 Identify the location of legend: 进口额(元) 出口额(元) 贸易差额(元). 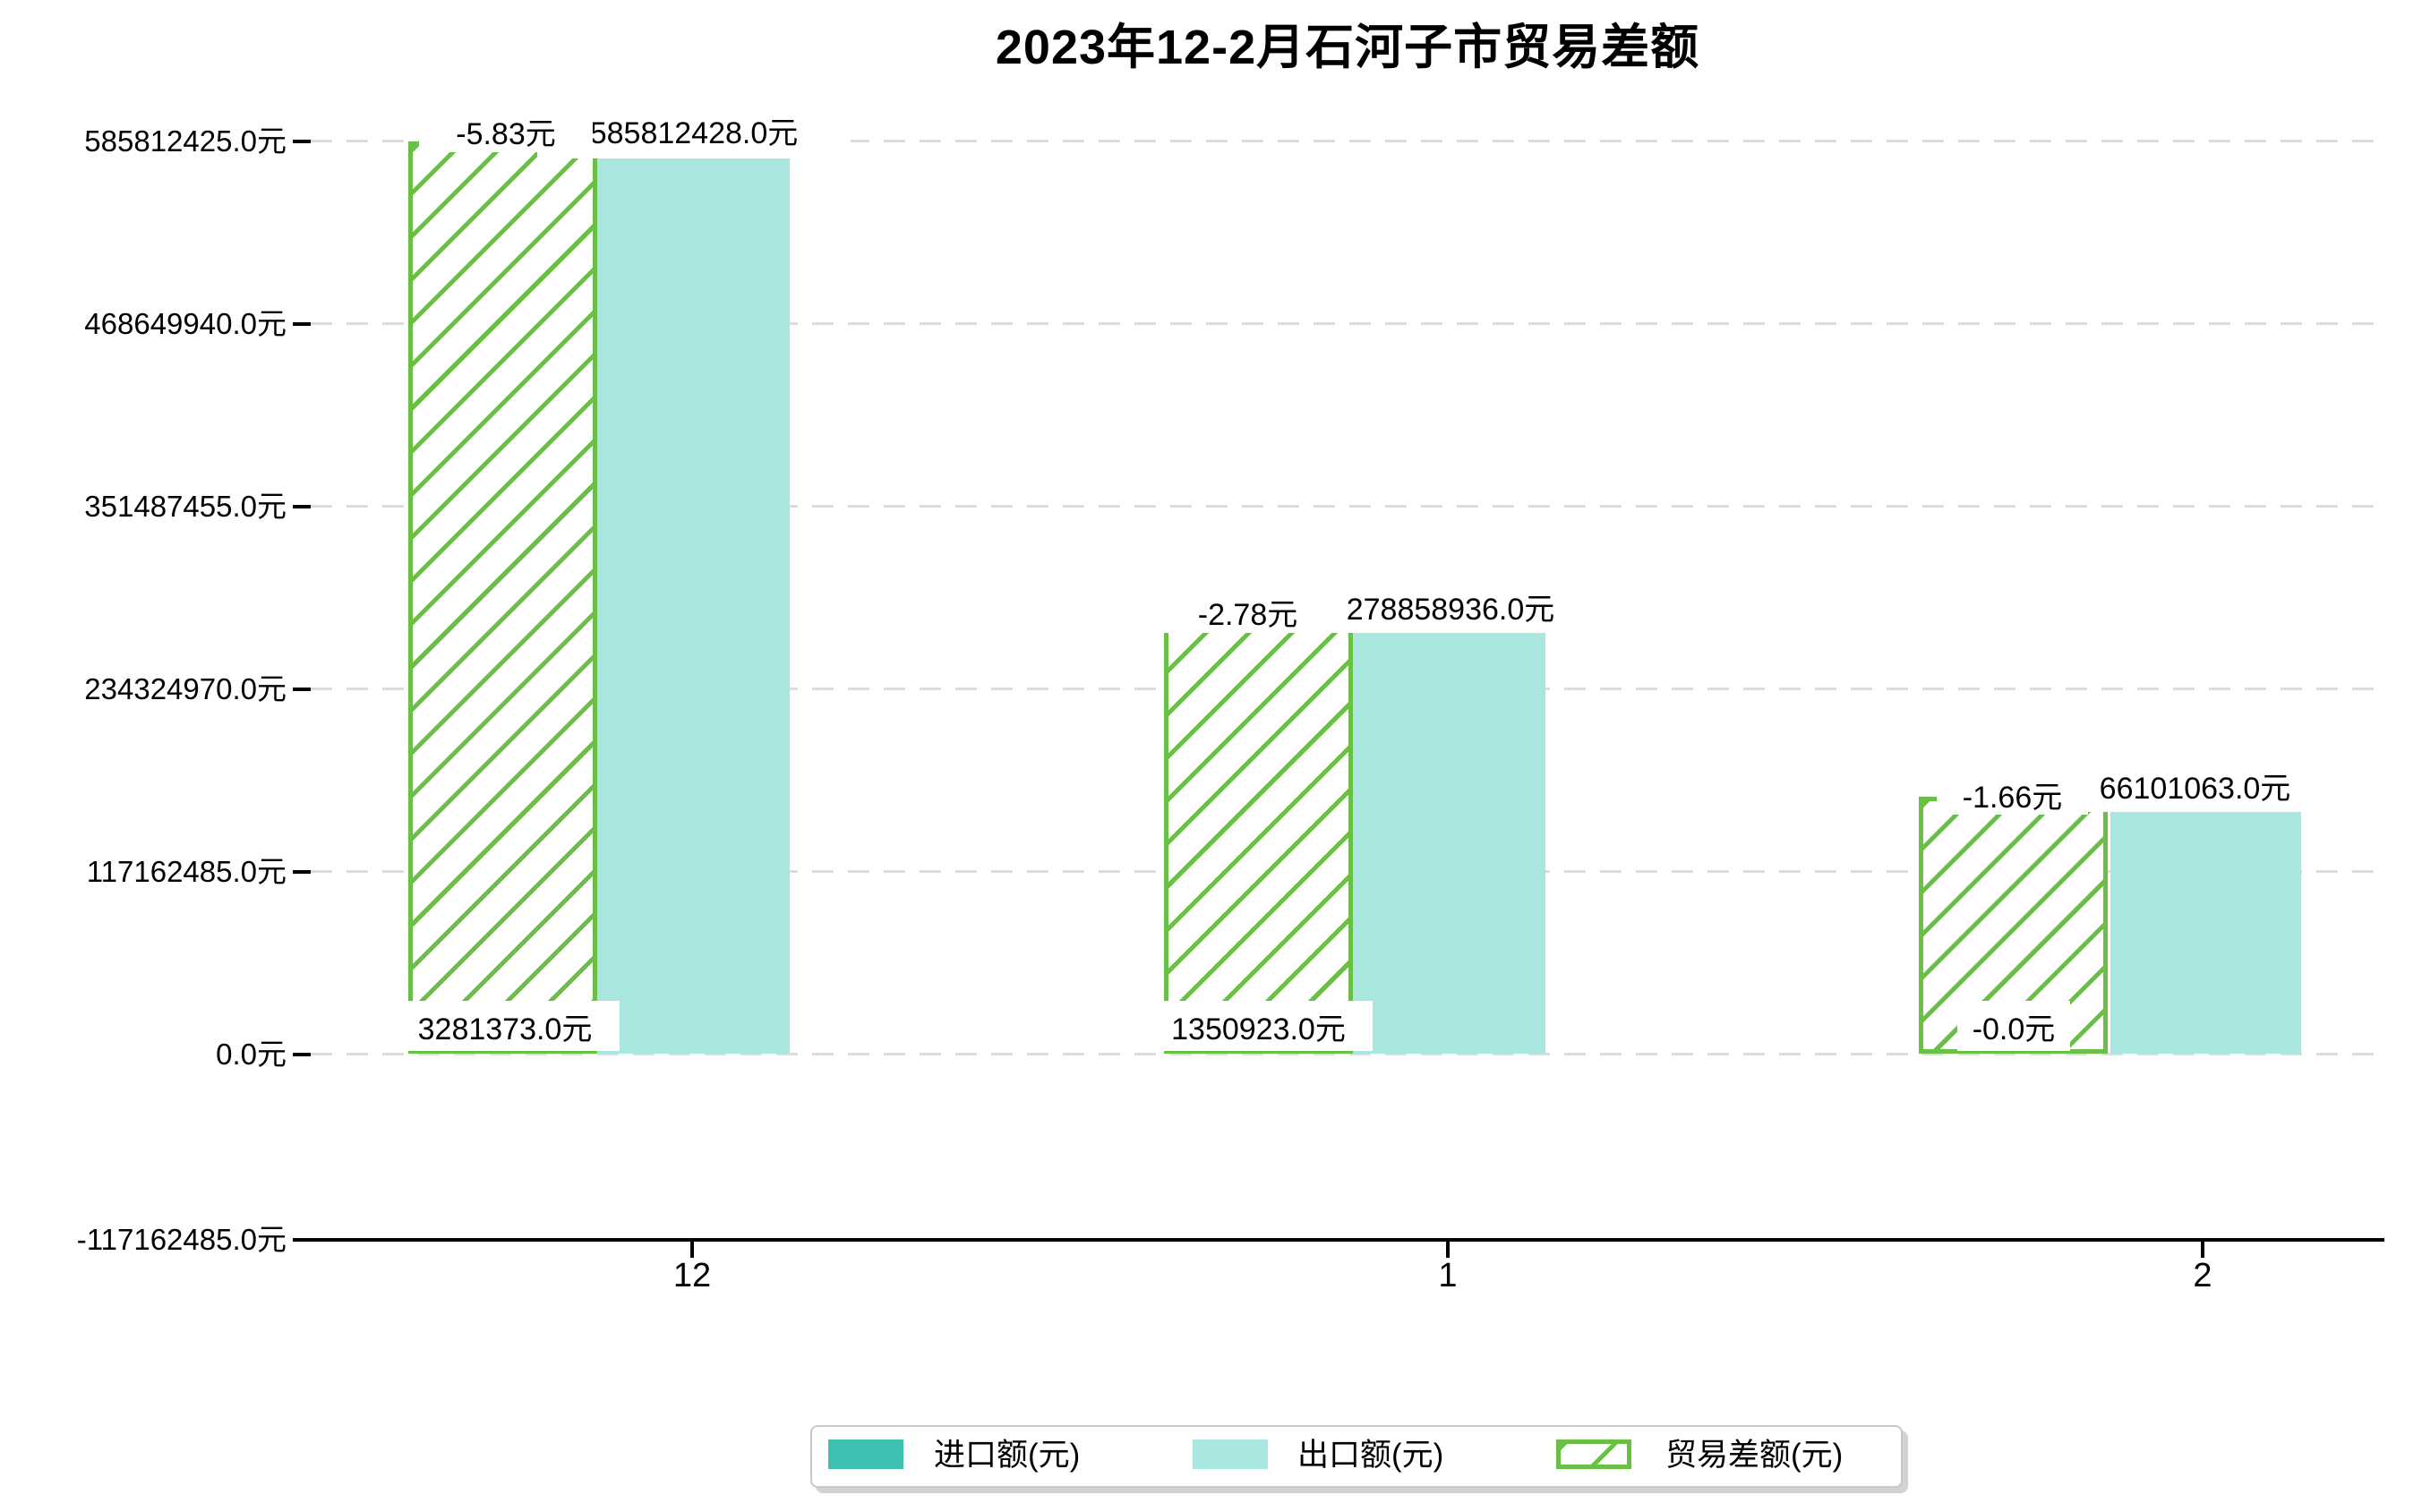
(1356, 1456).